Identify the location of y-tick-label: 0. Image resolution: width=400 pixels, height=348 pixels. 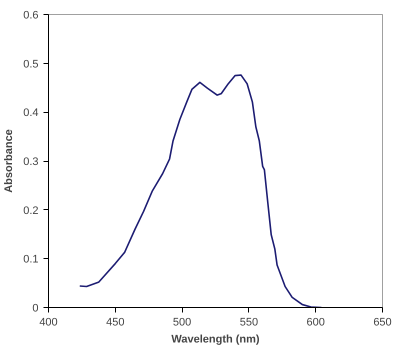
(35, 308).